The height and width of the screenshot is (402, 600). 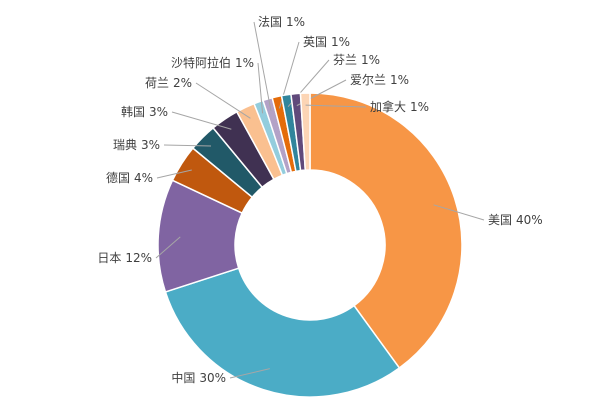 I want to click on data-label: 法国 1%, so click(x=281, y=22).